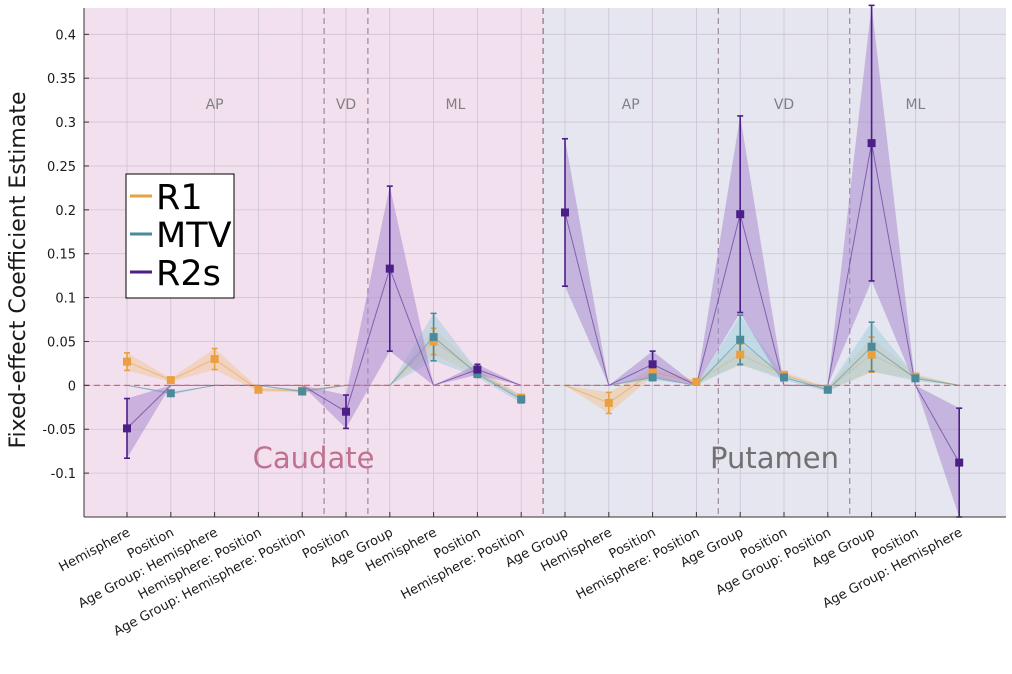  I want to click on y-tick-label: 0.4, so click(65, 35).